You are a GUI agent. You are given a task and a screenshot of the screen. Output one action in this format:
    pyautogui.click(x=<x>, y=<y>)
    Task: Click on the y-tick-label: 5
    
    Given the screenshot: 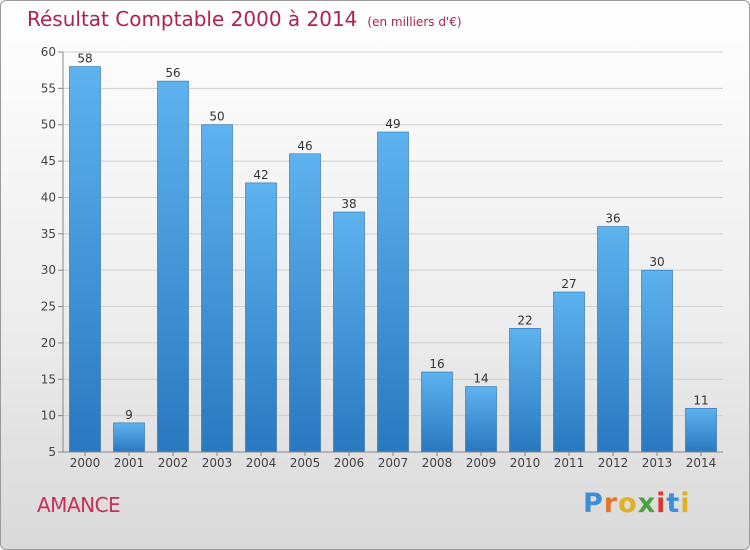 What is the action you would take?
    pyautogui.click(x=52, y=452)
    